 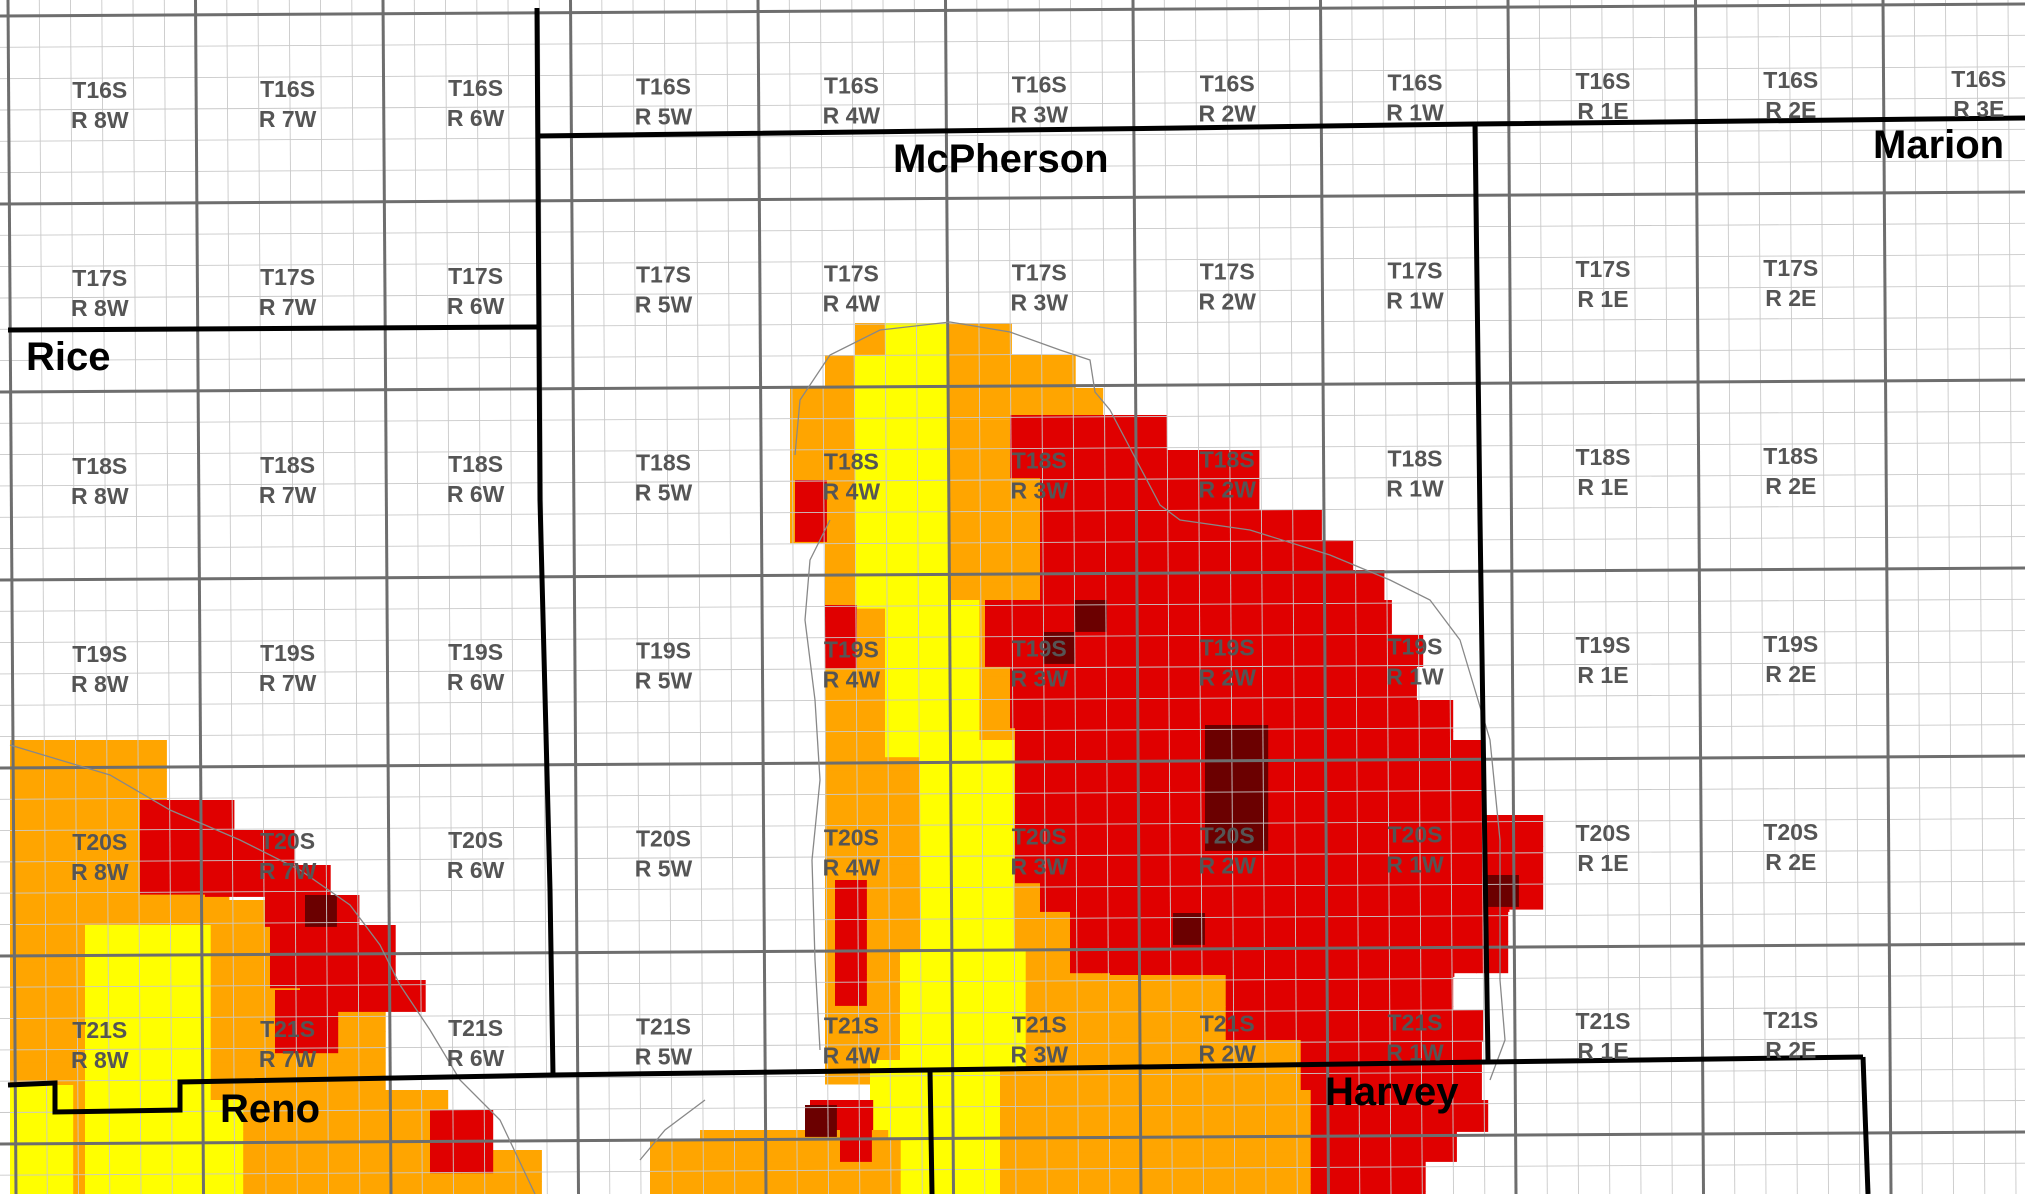 I want to click on township-label: T17S, so click(x=1039, y=273).